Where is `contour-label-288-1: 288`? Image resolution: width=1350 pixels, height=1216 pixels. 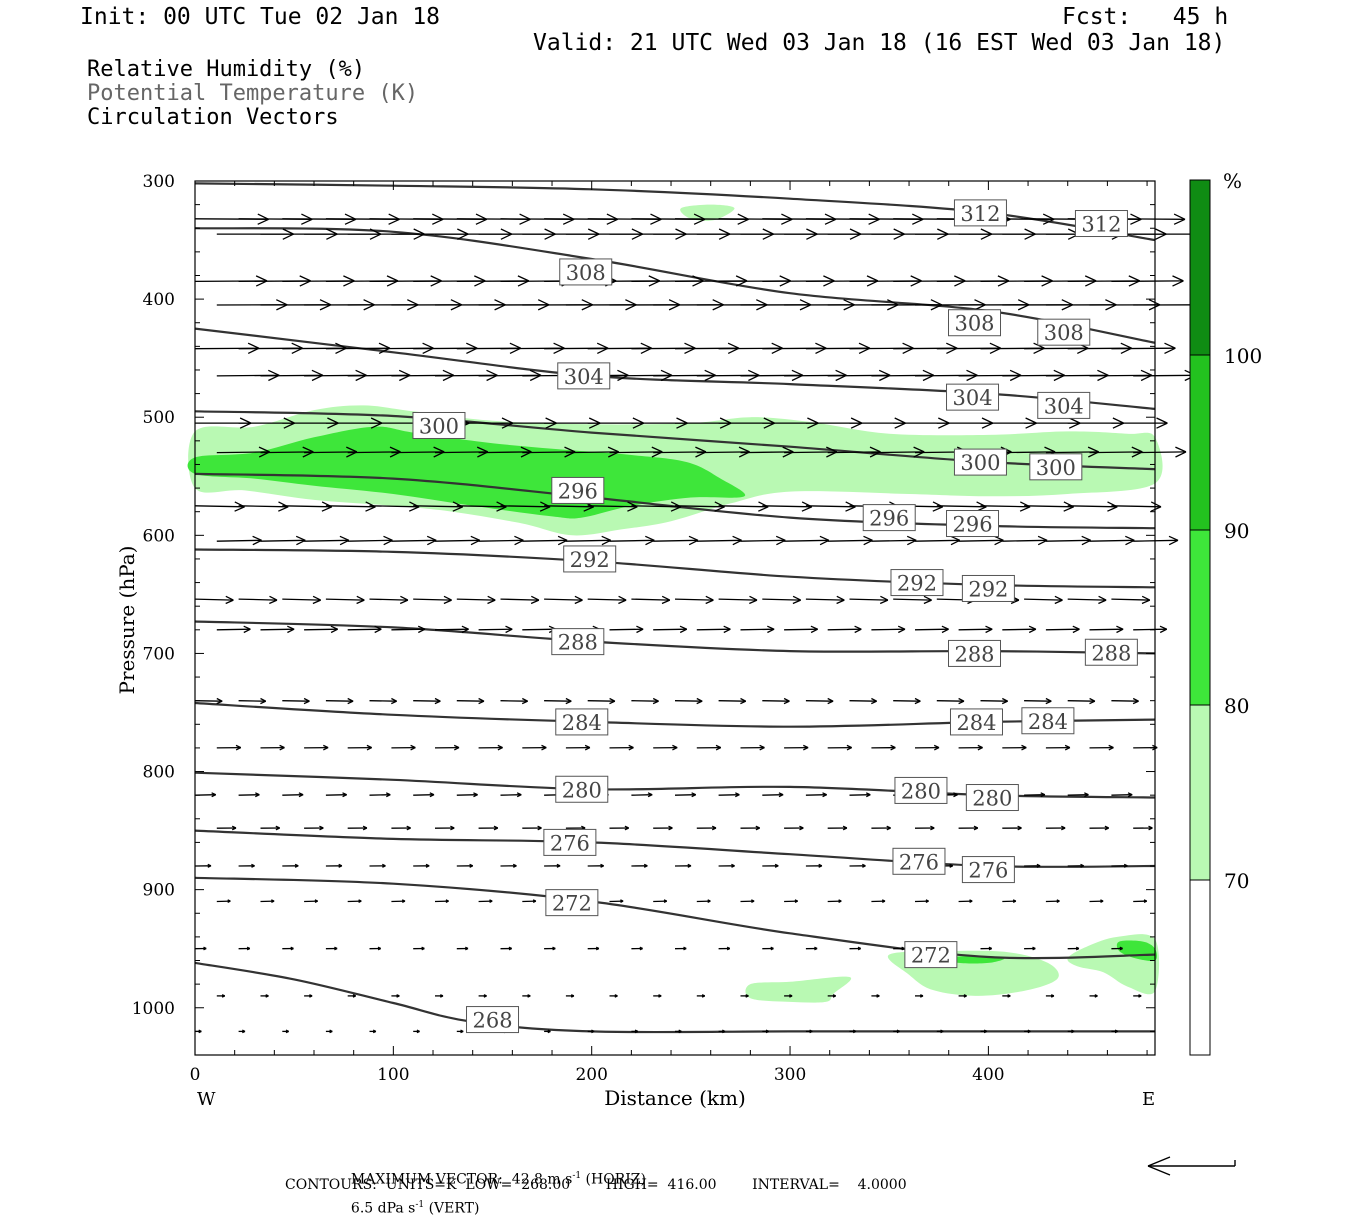 contour-label-288-1: 288 is located at coordinates (975, 653).